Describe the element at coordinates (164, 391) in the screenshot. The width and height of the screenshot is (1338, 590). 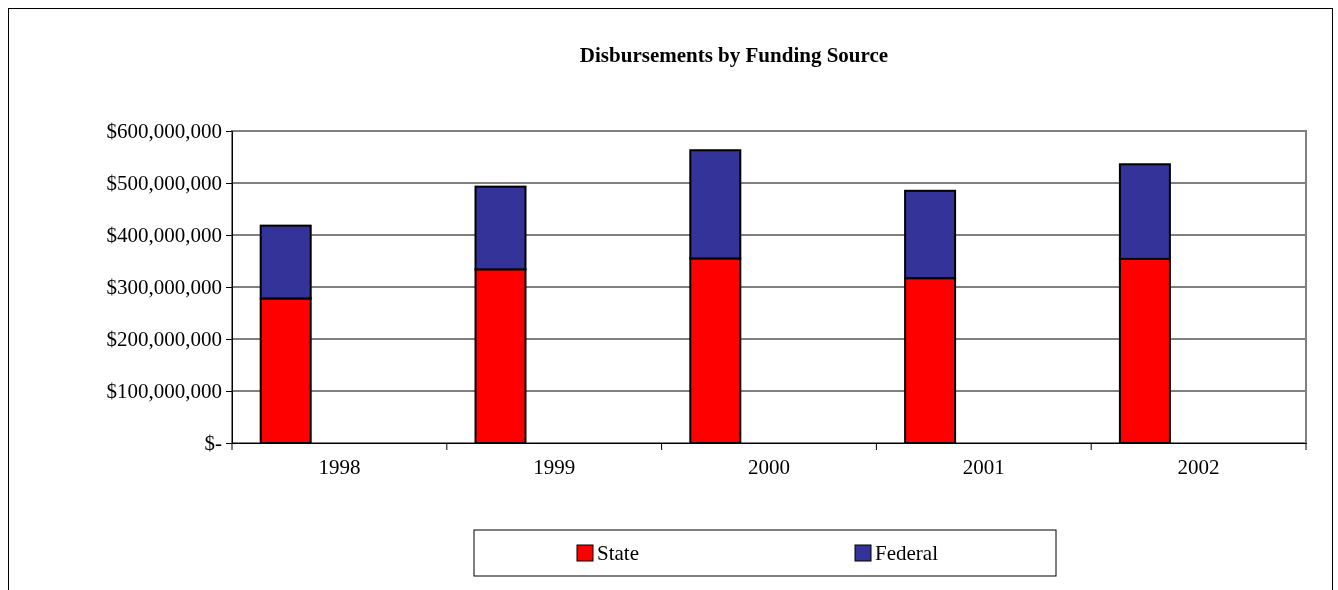
I see `y-tick-label: $100,000,000` at that location.